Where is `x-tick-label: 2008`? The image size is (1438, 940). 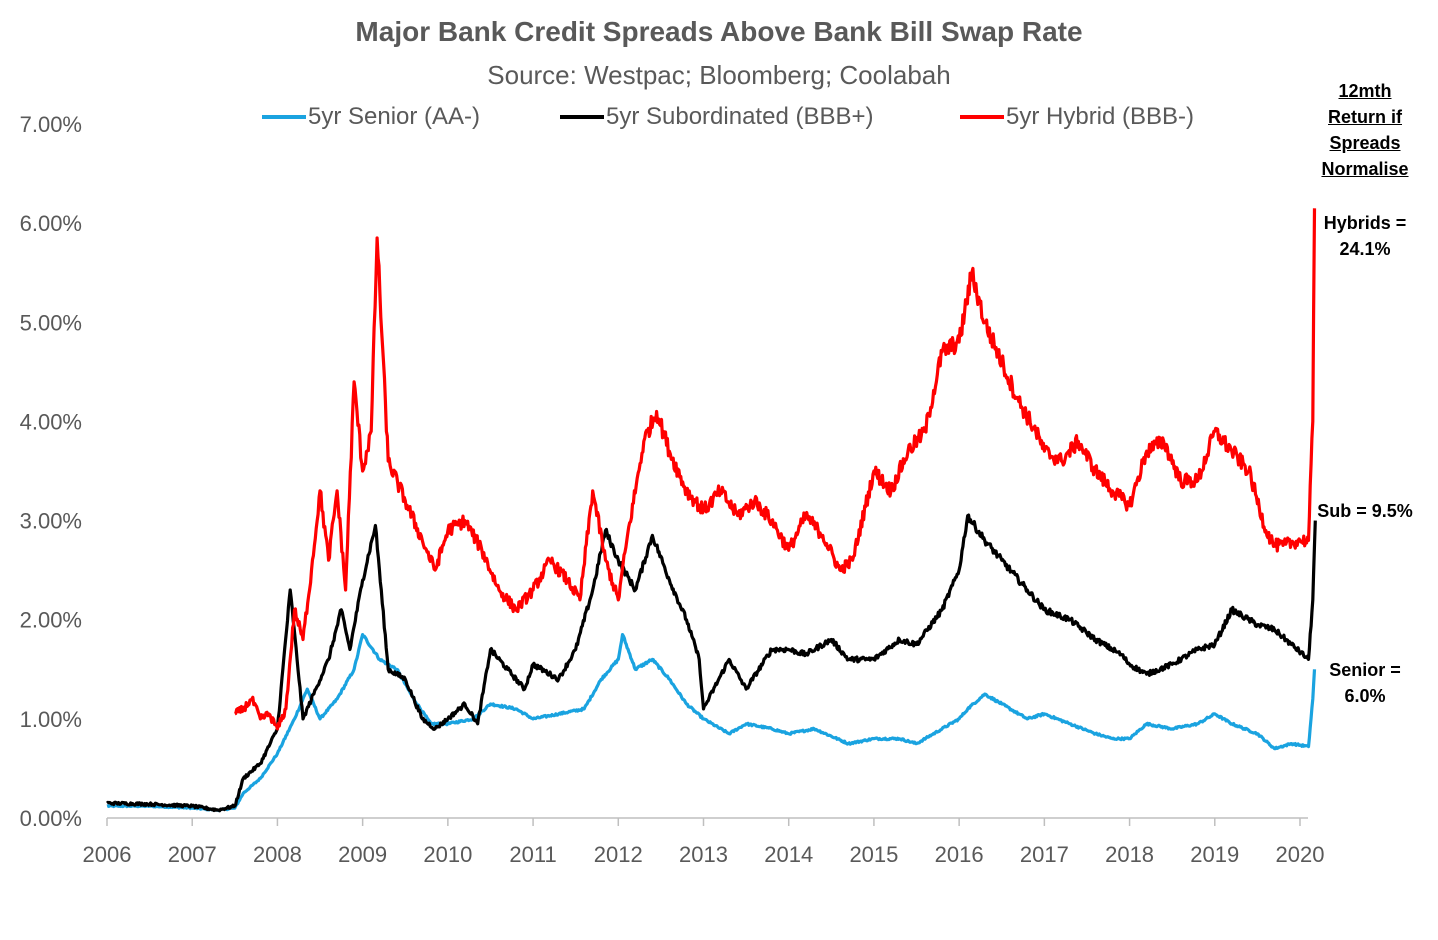 x-tick-label: 2008 is located at coordinates (277, 854).